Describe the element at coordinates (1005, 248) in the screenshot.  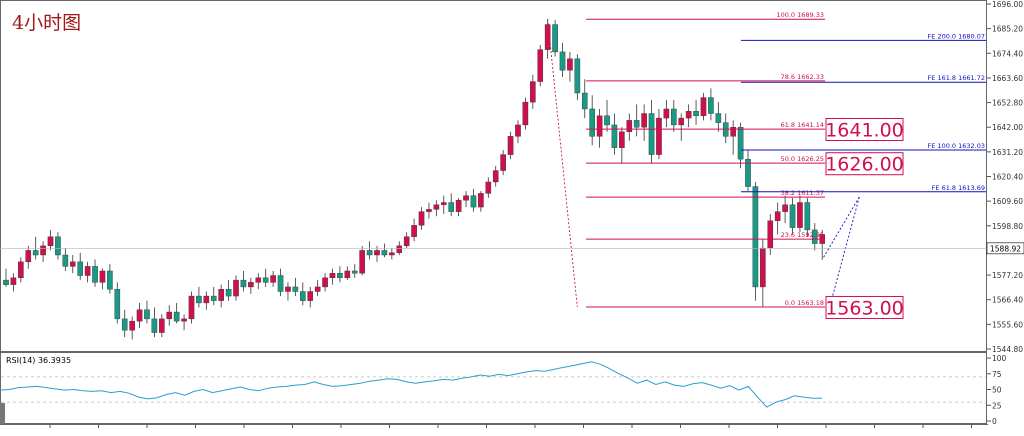
I see `current-price-label: 1588.92` at that location.